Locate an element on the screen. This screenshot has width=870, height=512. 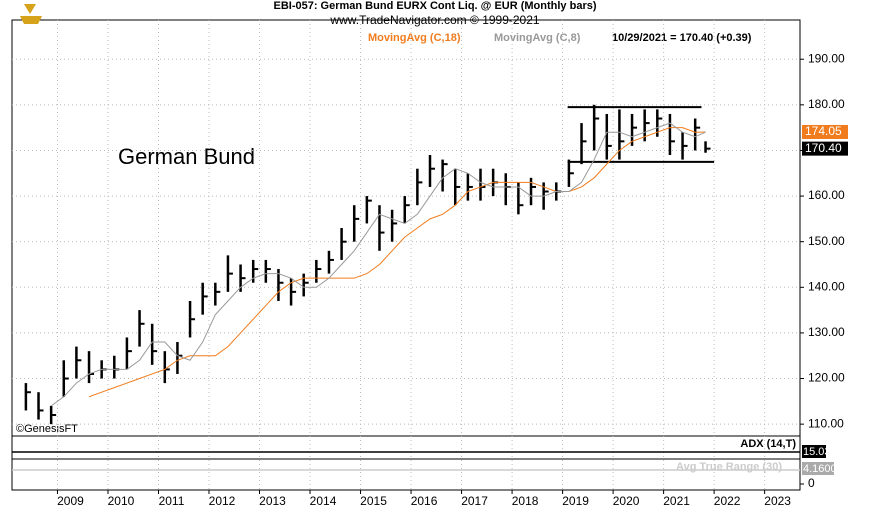
y-tick-label: 150.00 is located at coordinates (826, 241).